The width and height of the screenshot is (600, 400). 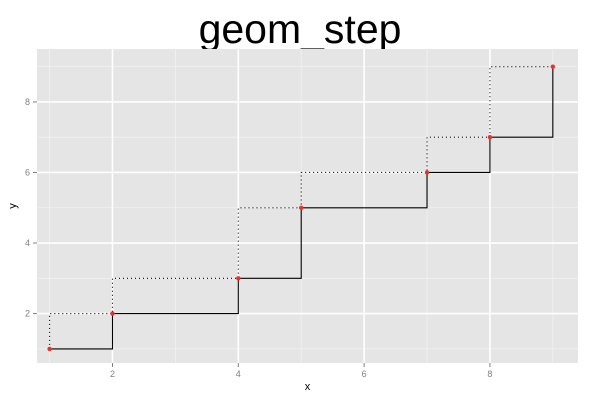 What do you see at coordinates (31, 208) in the screenshot?
I see `y-axis: 2 4 6 8` at bounding box center [31, 208].